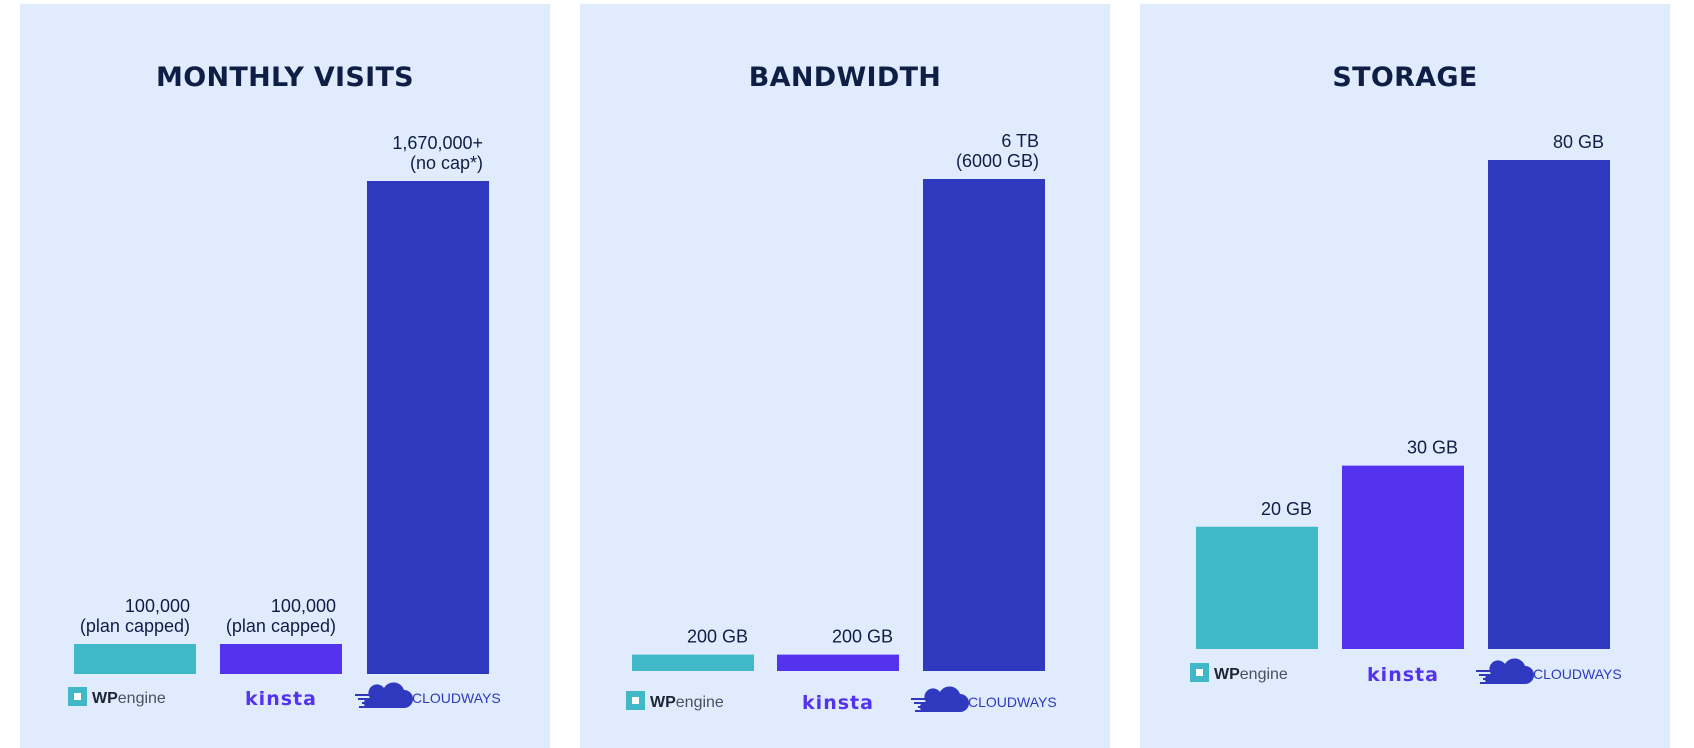 This screenshot has height=748, width=1694. Describe the element at coordinates (997, 161) in the screenshot. I see `value-label: (6000 GB)` at that location.